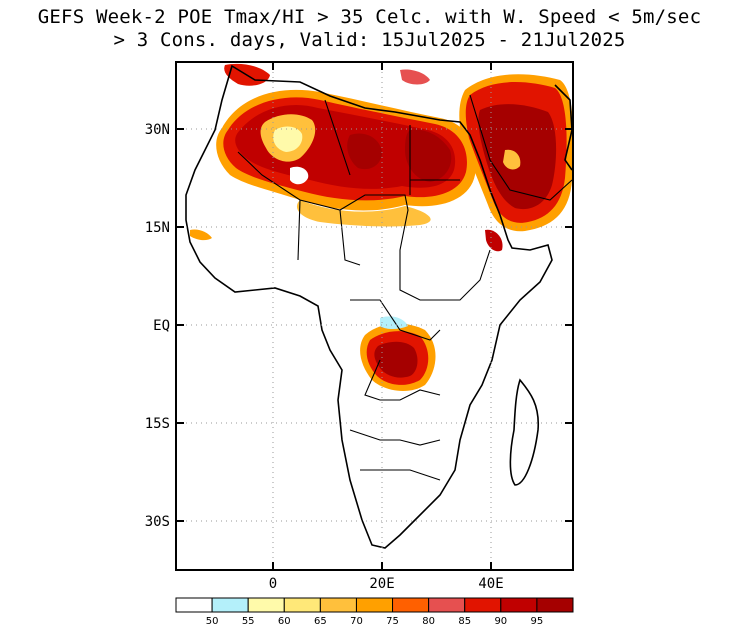 This screenshot has width=739, height=635. Describe the element at coordinates (392, 621) in the screenshot. I see `colorbar-label: 75` at that location.